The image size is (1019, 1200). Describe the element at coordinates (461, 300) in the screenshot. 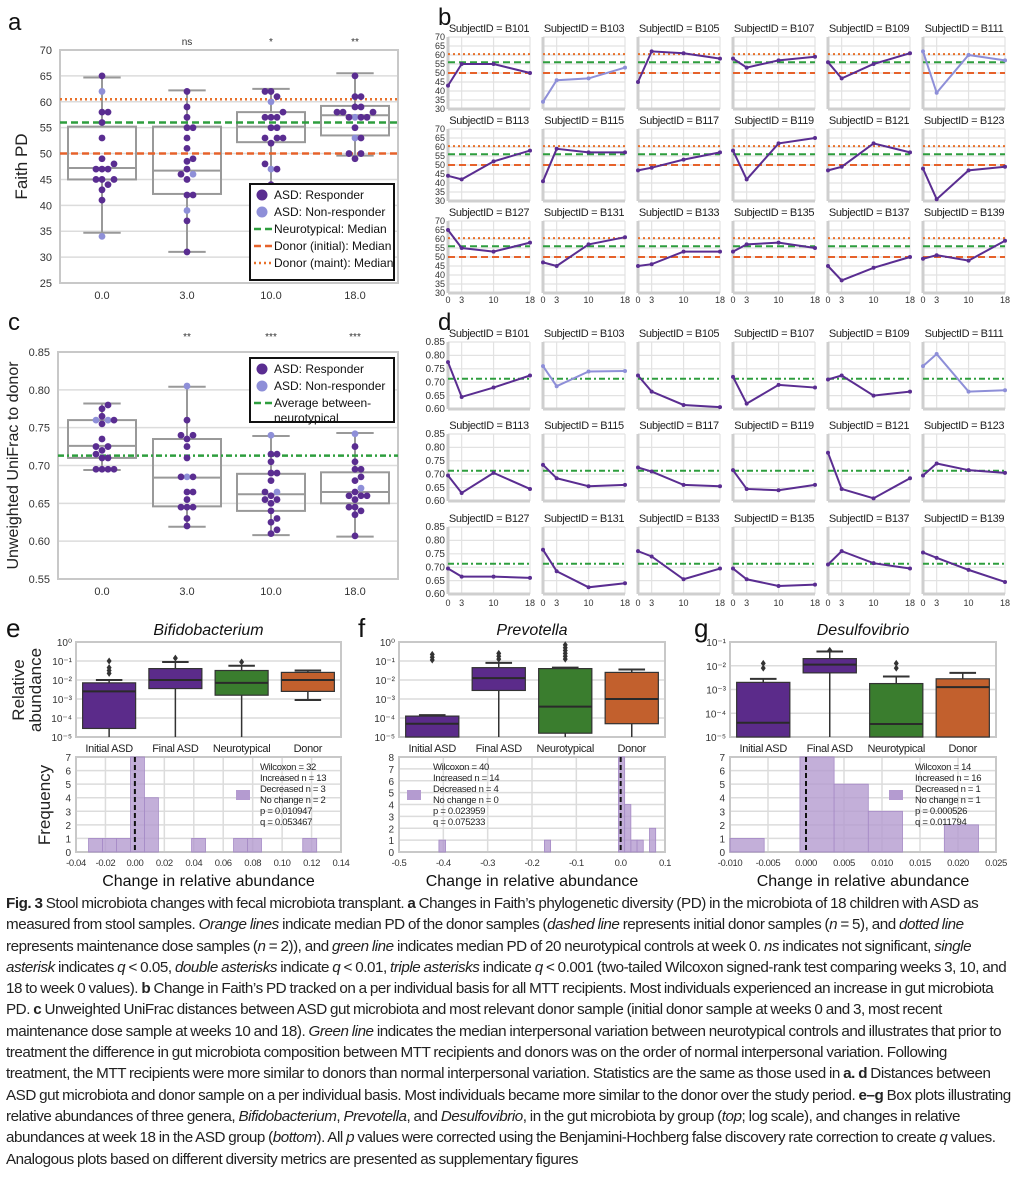

I see `x-tick-label: 3` at that location.